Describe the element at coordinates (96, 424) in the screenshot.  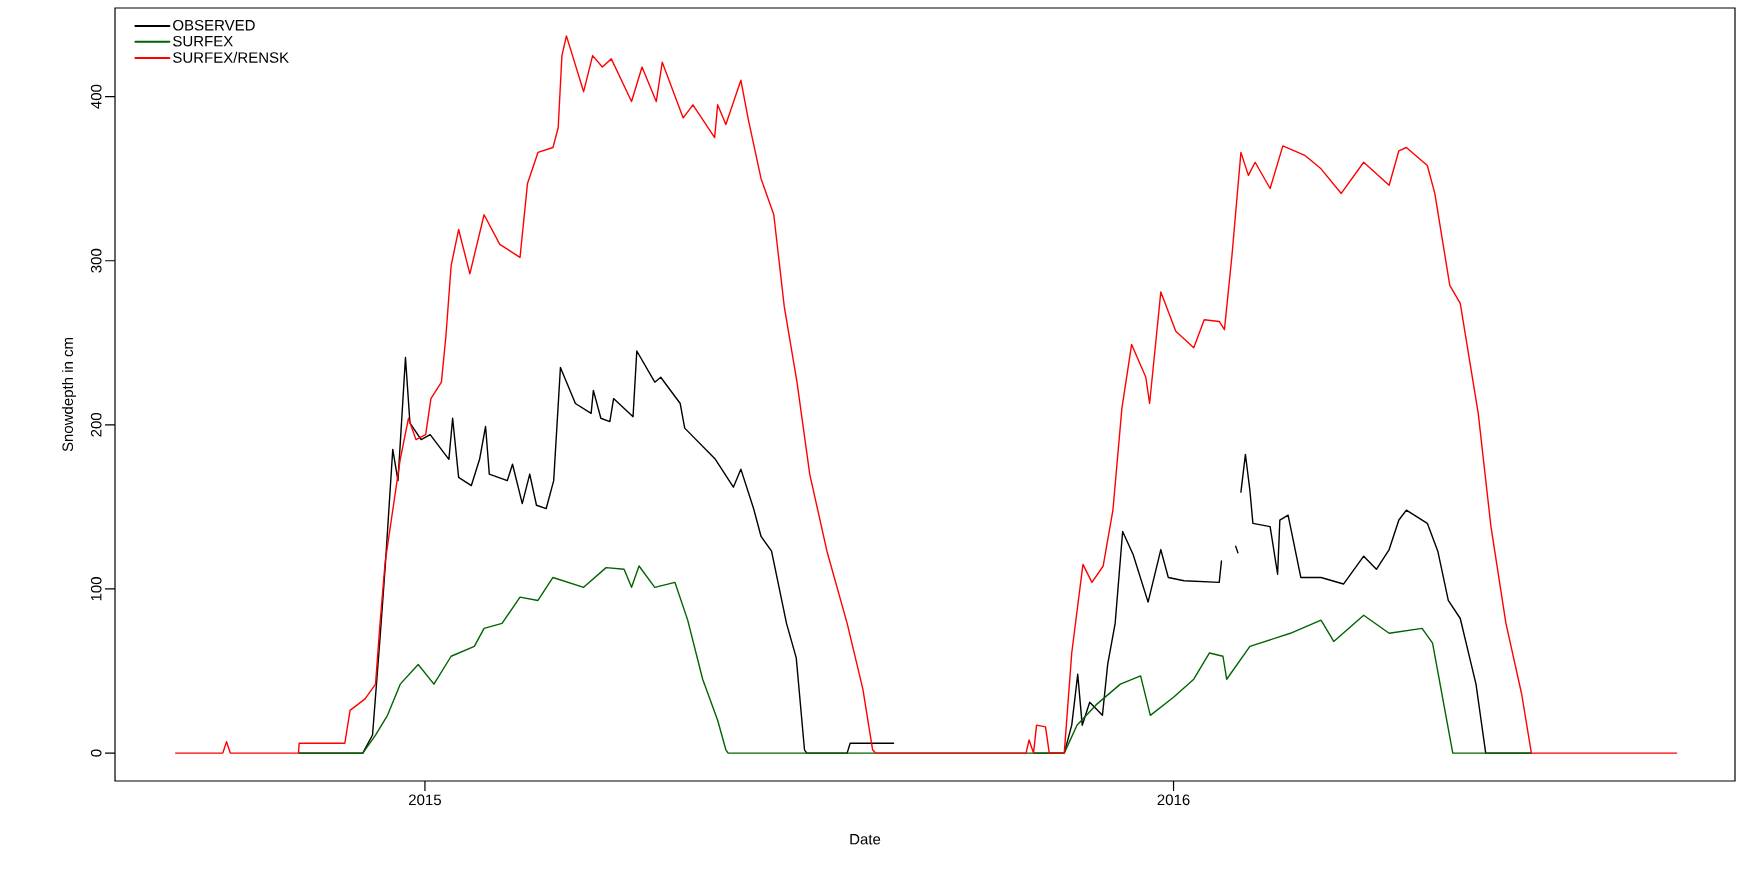
I see `y-tick-label: 200` at that location.